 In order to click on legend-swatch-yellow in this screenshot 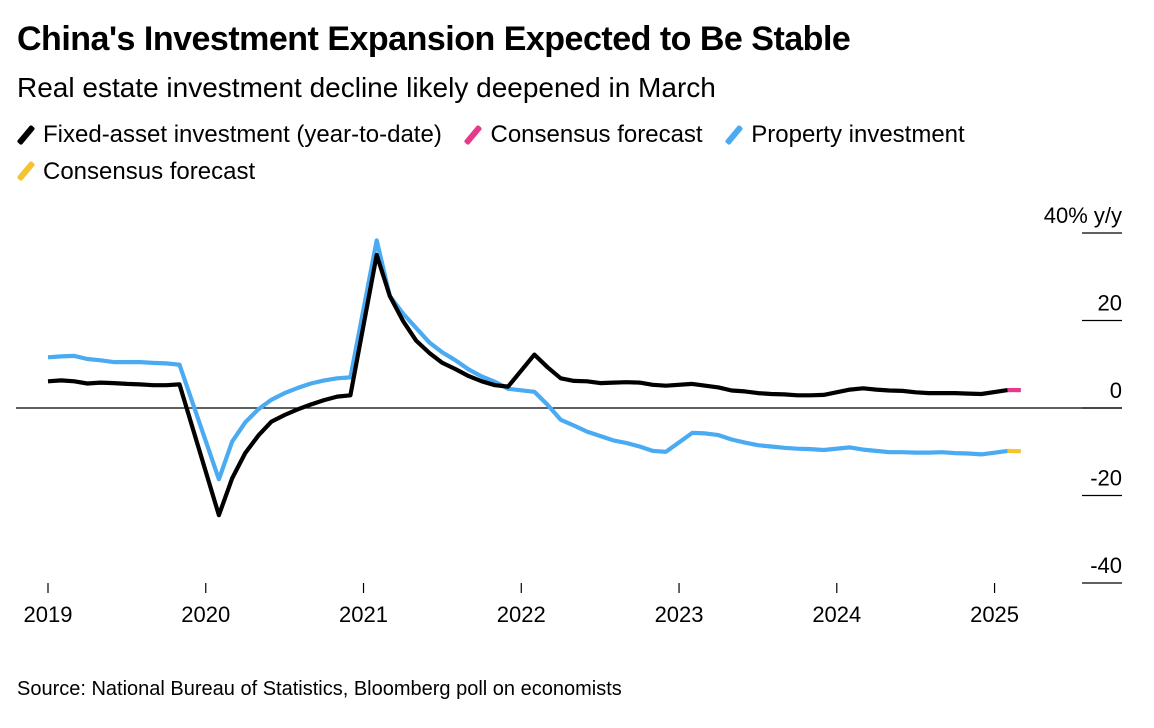, I will do `click(26, 171)`.